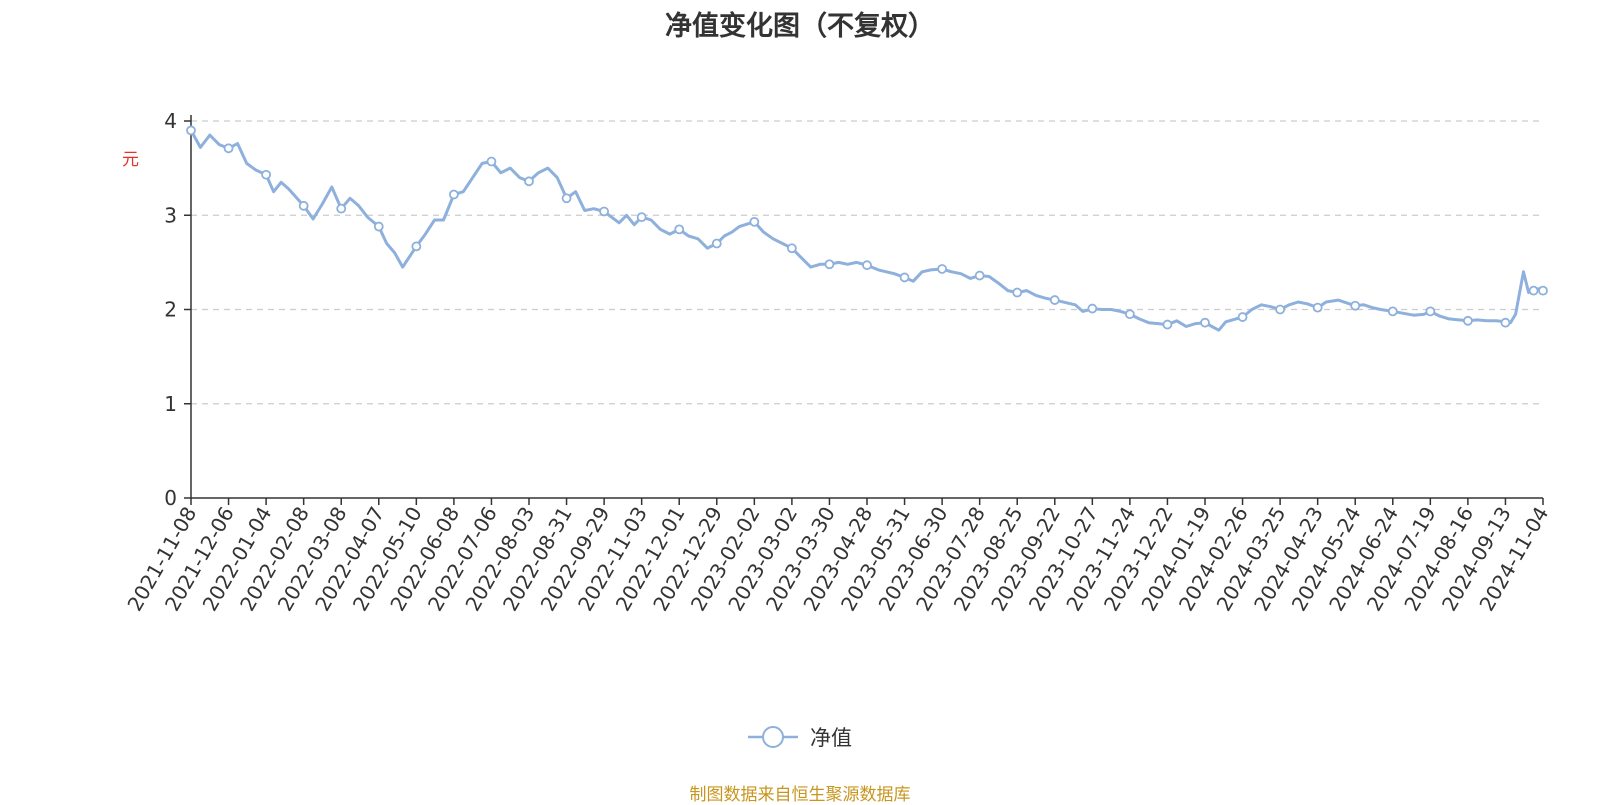  I want to click on y-axis-ticks: 0 1 2 3 4, so click(177, 309).